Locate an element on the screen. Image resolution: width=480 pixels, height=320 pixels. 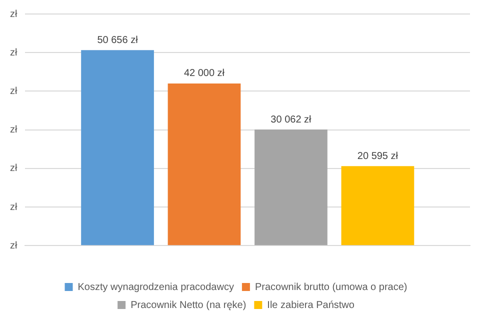
legend-label: Pracownik Netto (na ręke) is located at coordinates (188, 305).